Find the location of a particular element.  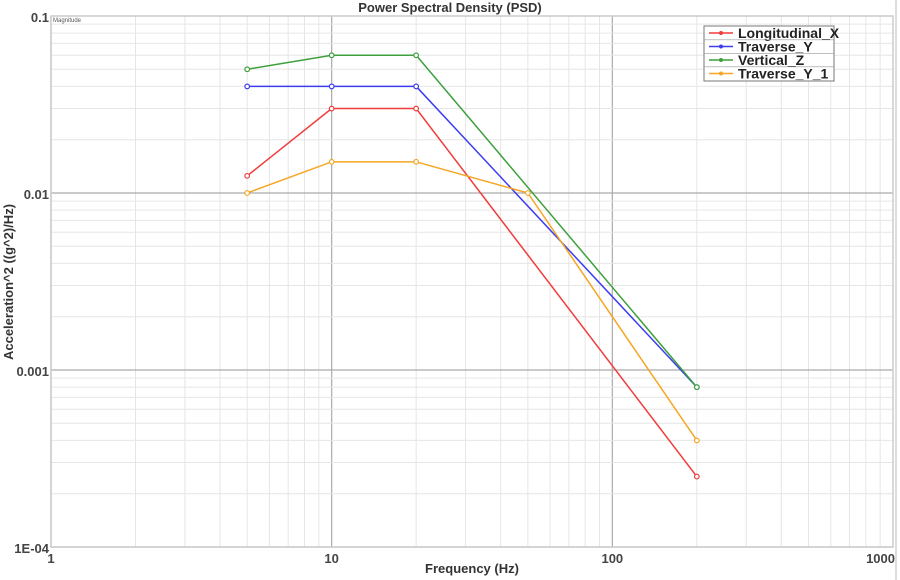

y-tick-label: 1E-04 is located at coordinates (31, 548).